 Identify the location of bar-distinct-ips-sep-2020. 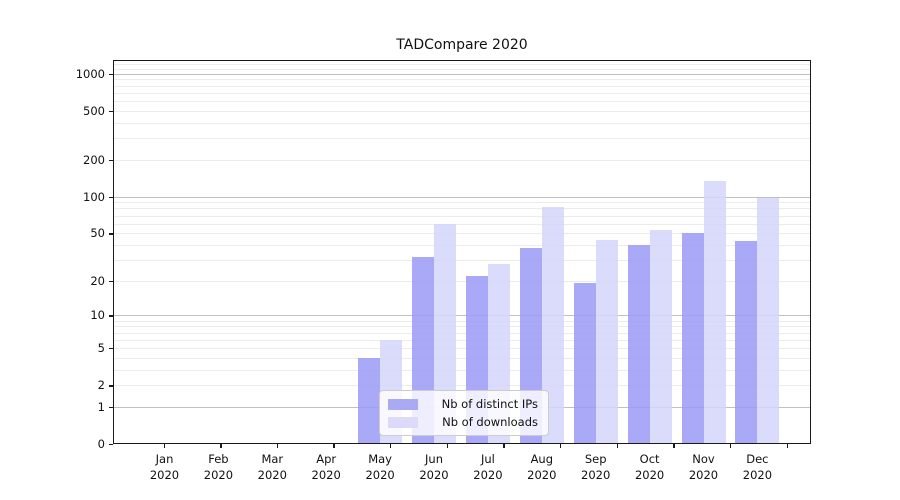
(584, 363).